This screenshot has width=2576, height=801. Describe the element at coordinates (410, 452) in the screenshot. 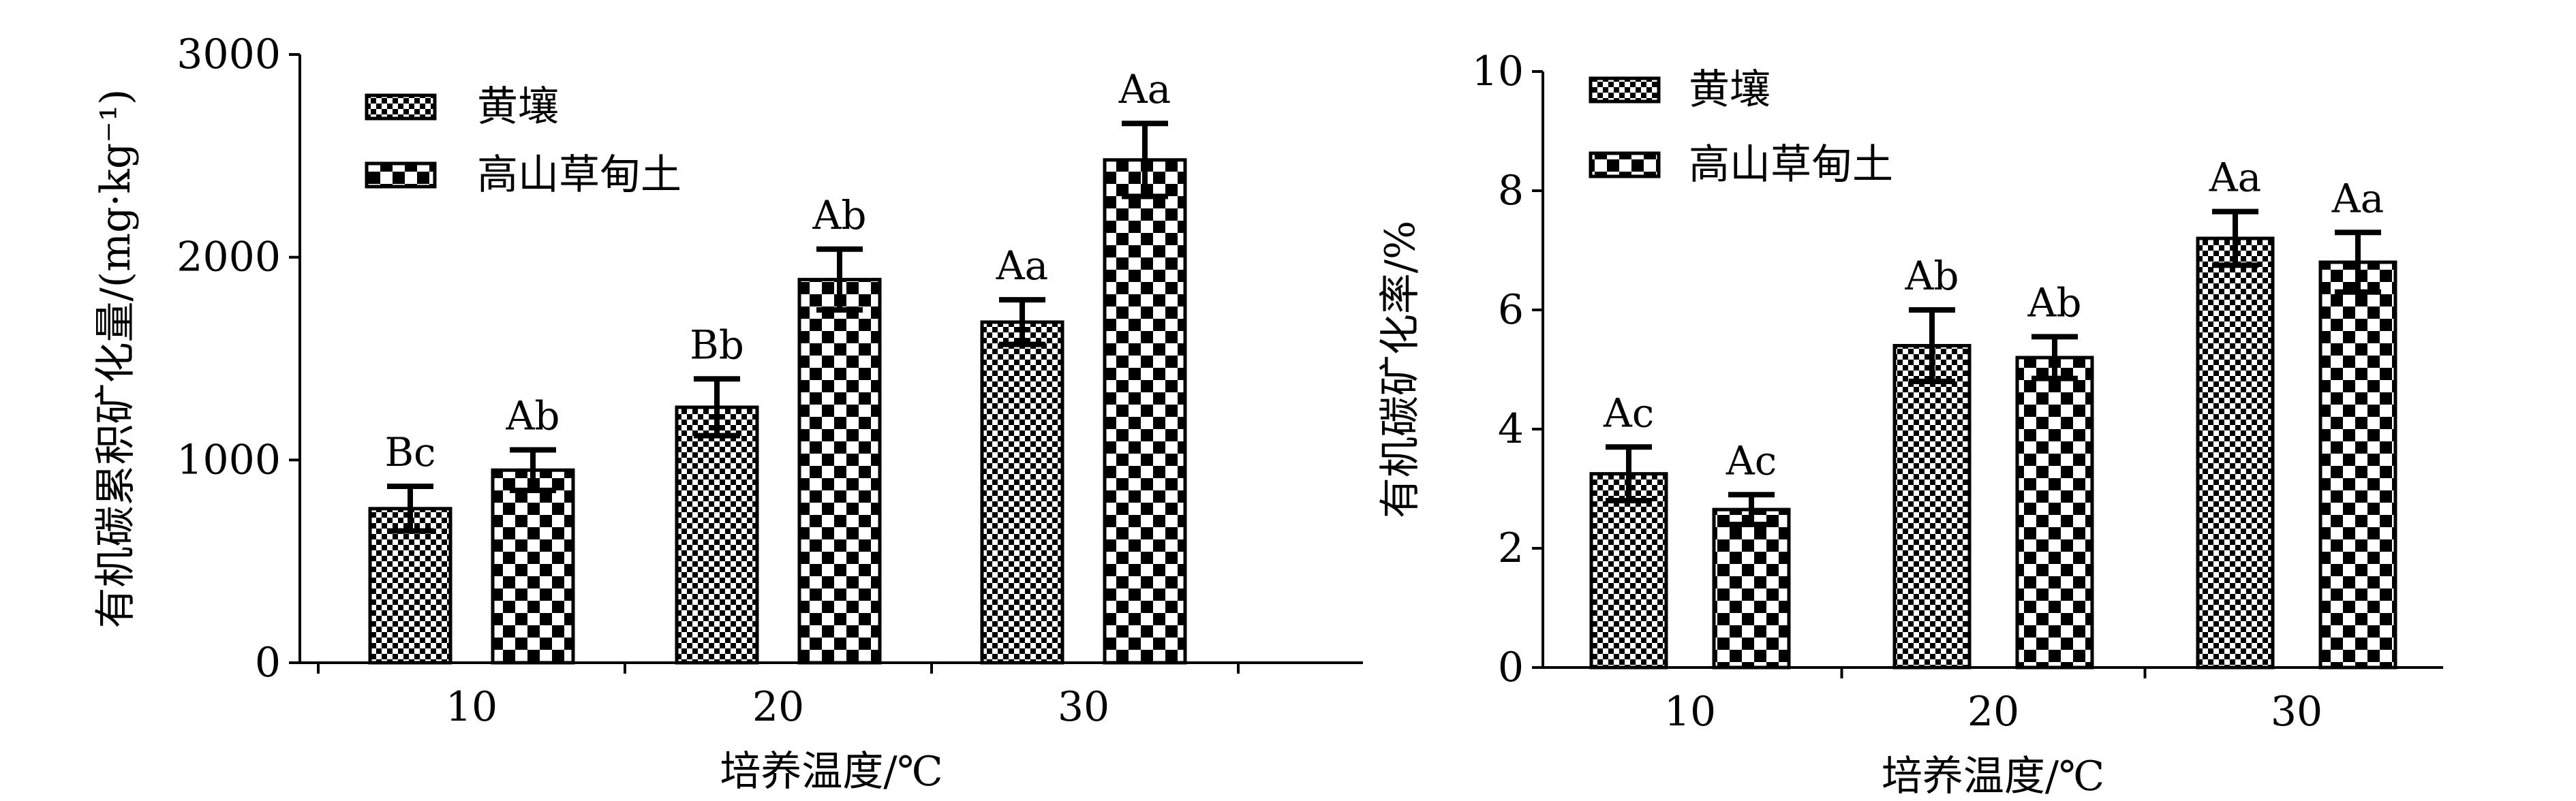

I see `significance-label: Bc` at that location.